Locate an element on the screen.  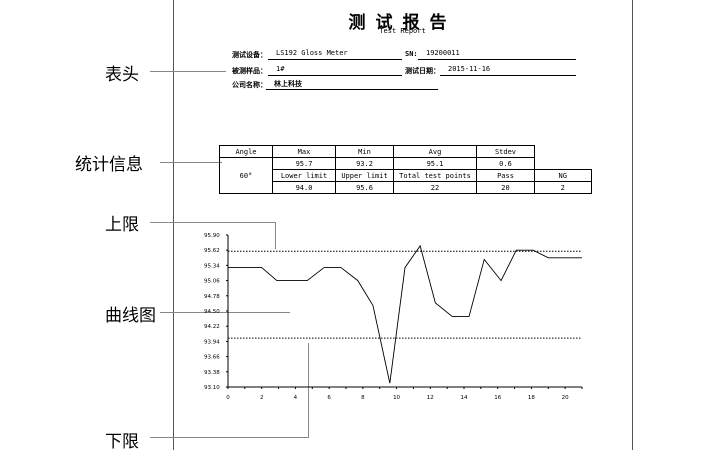
sn-label: SN: is located at coordinates (411, 54).